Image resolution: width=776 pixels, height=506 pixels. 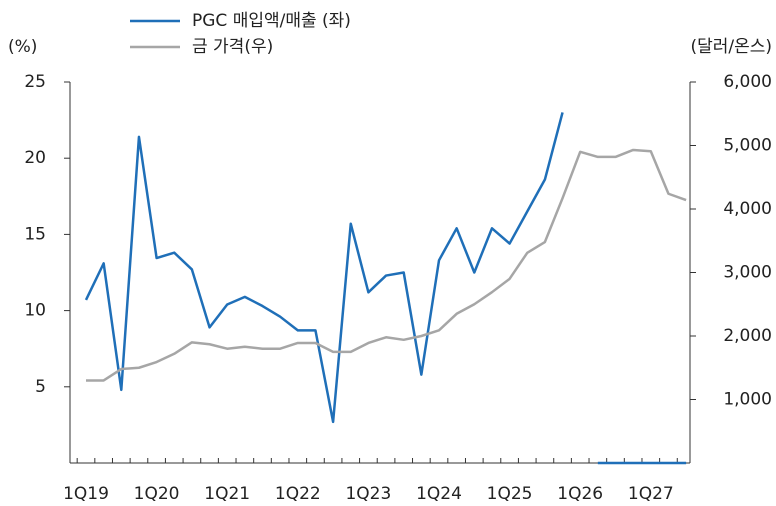 I want to click on x-tick-label: 1Q20, so click(x=157, y=494).